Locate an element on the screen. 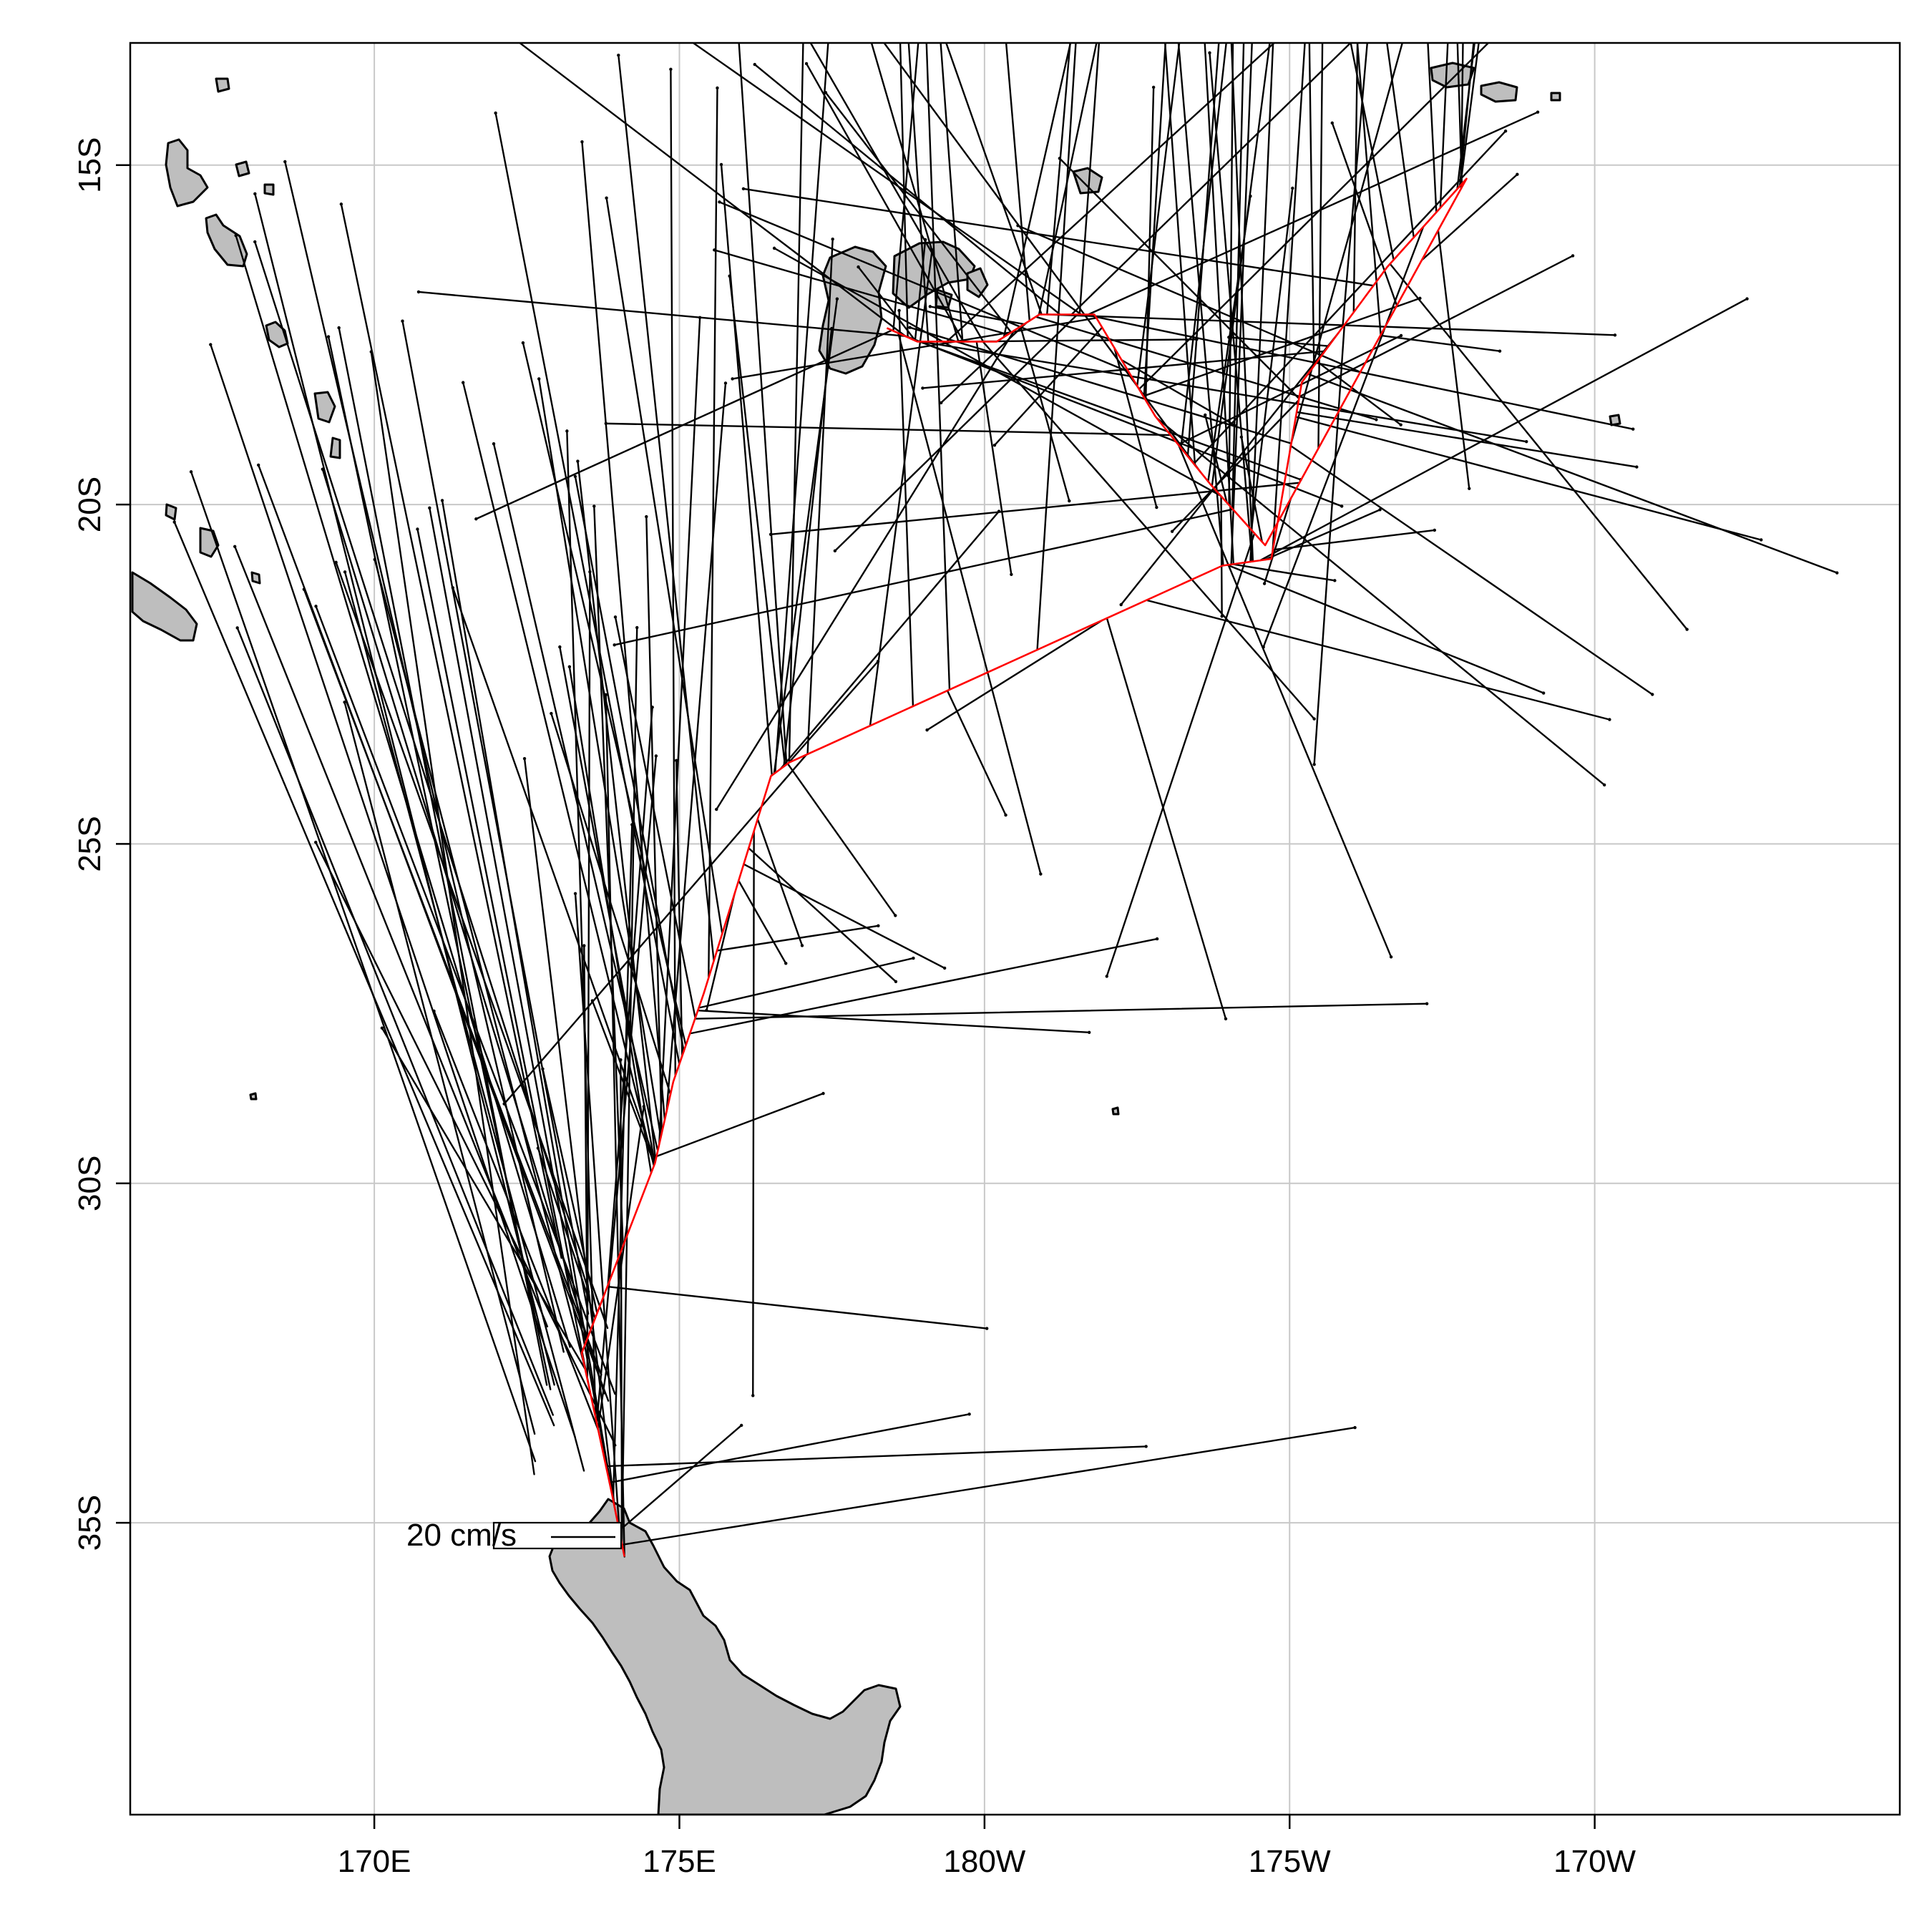  y-axis: 15S 20S 25S 30S 35S is located at coordinates (101, 844).